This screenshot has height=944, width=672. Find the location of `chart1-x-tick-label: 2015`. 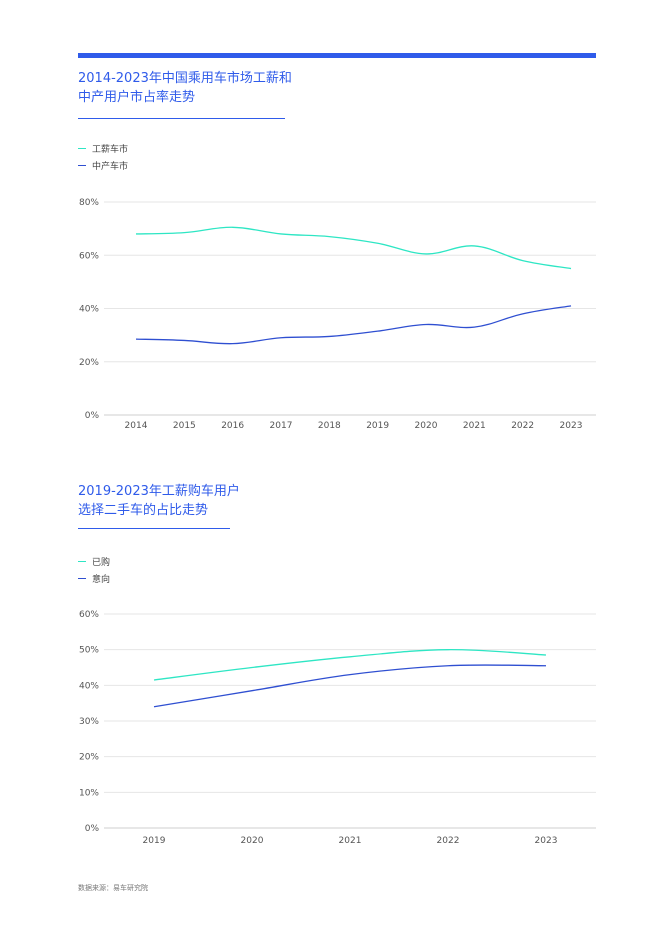

chart1-x-tick-label: 2015 is located at coordinates (184, 426).